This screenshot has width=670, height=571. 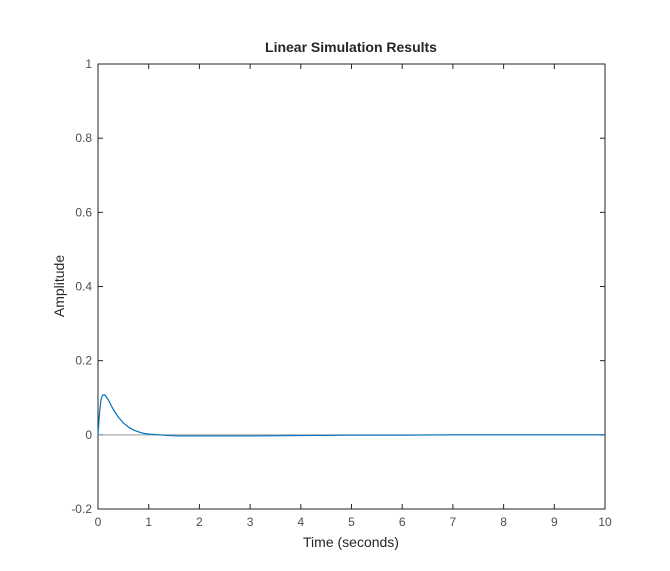 I want to click on x-tick-label: 2, so click(x=199, y=522).